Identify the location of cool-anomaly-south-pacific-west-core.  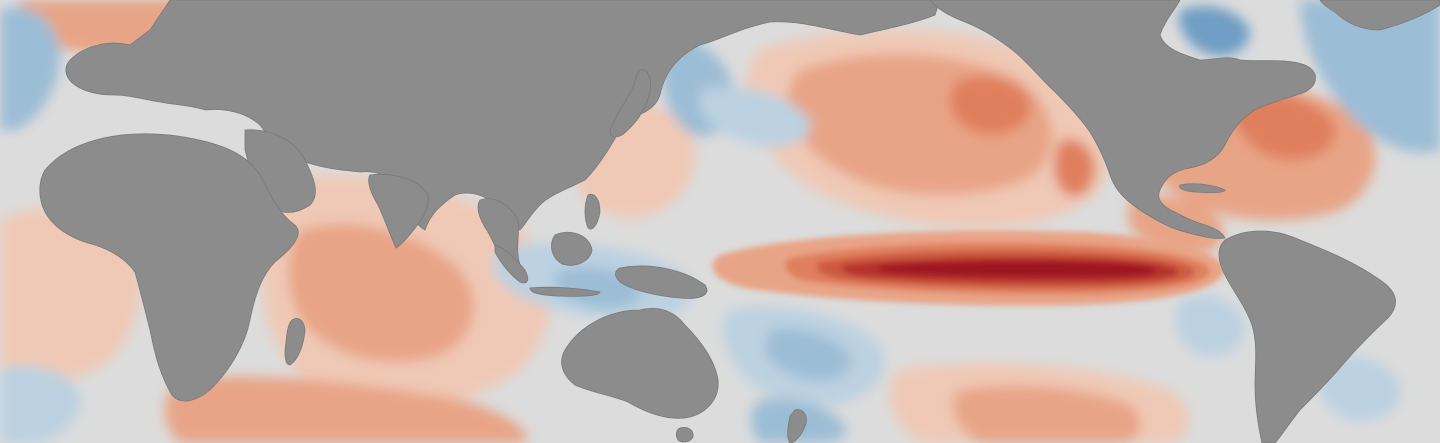
(808, 354).